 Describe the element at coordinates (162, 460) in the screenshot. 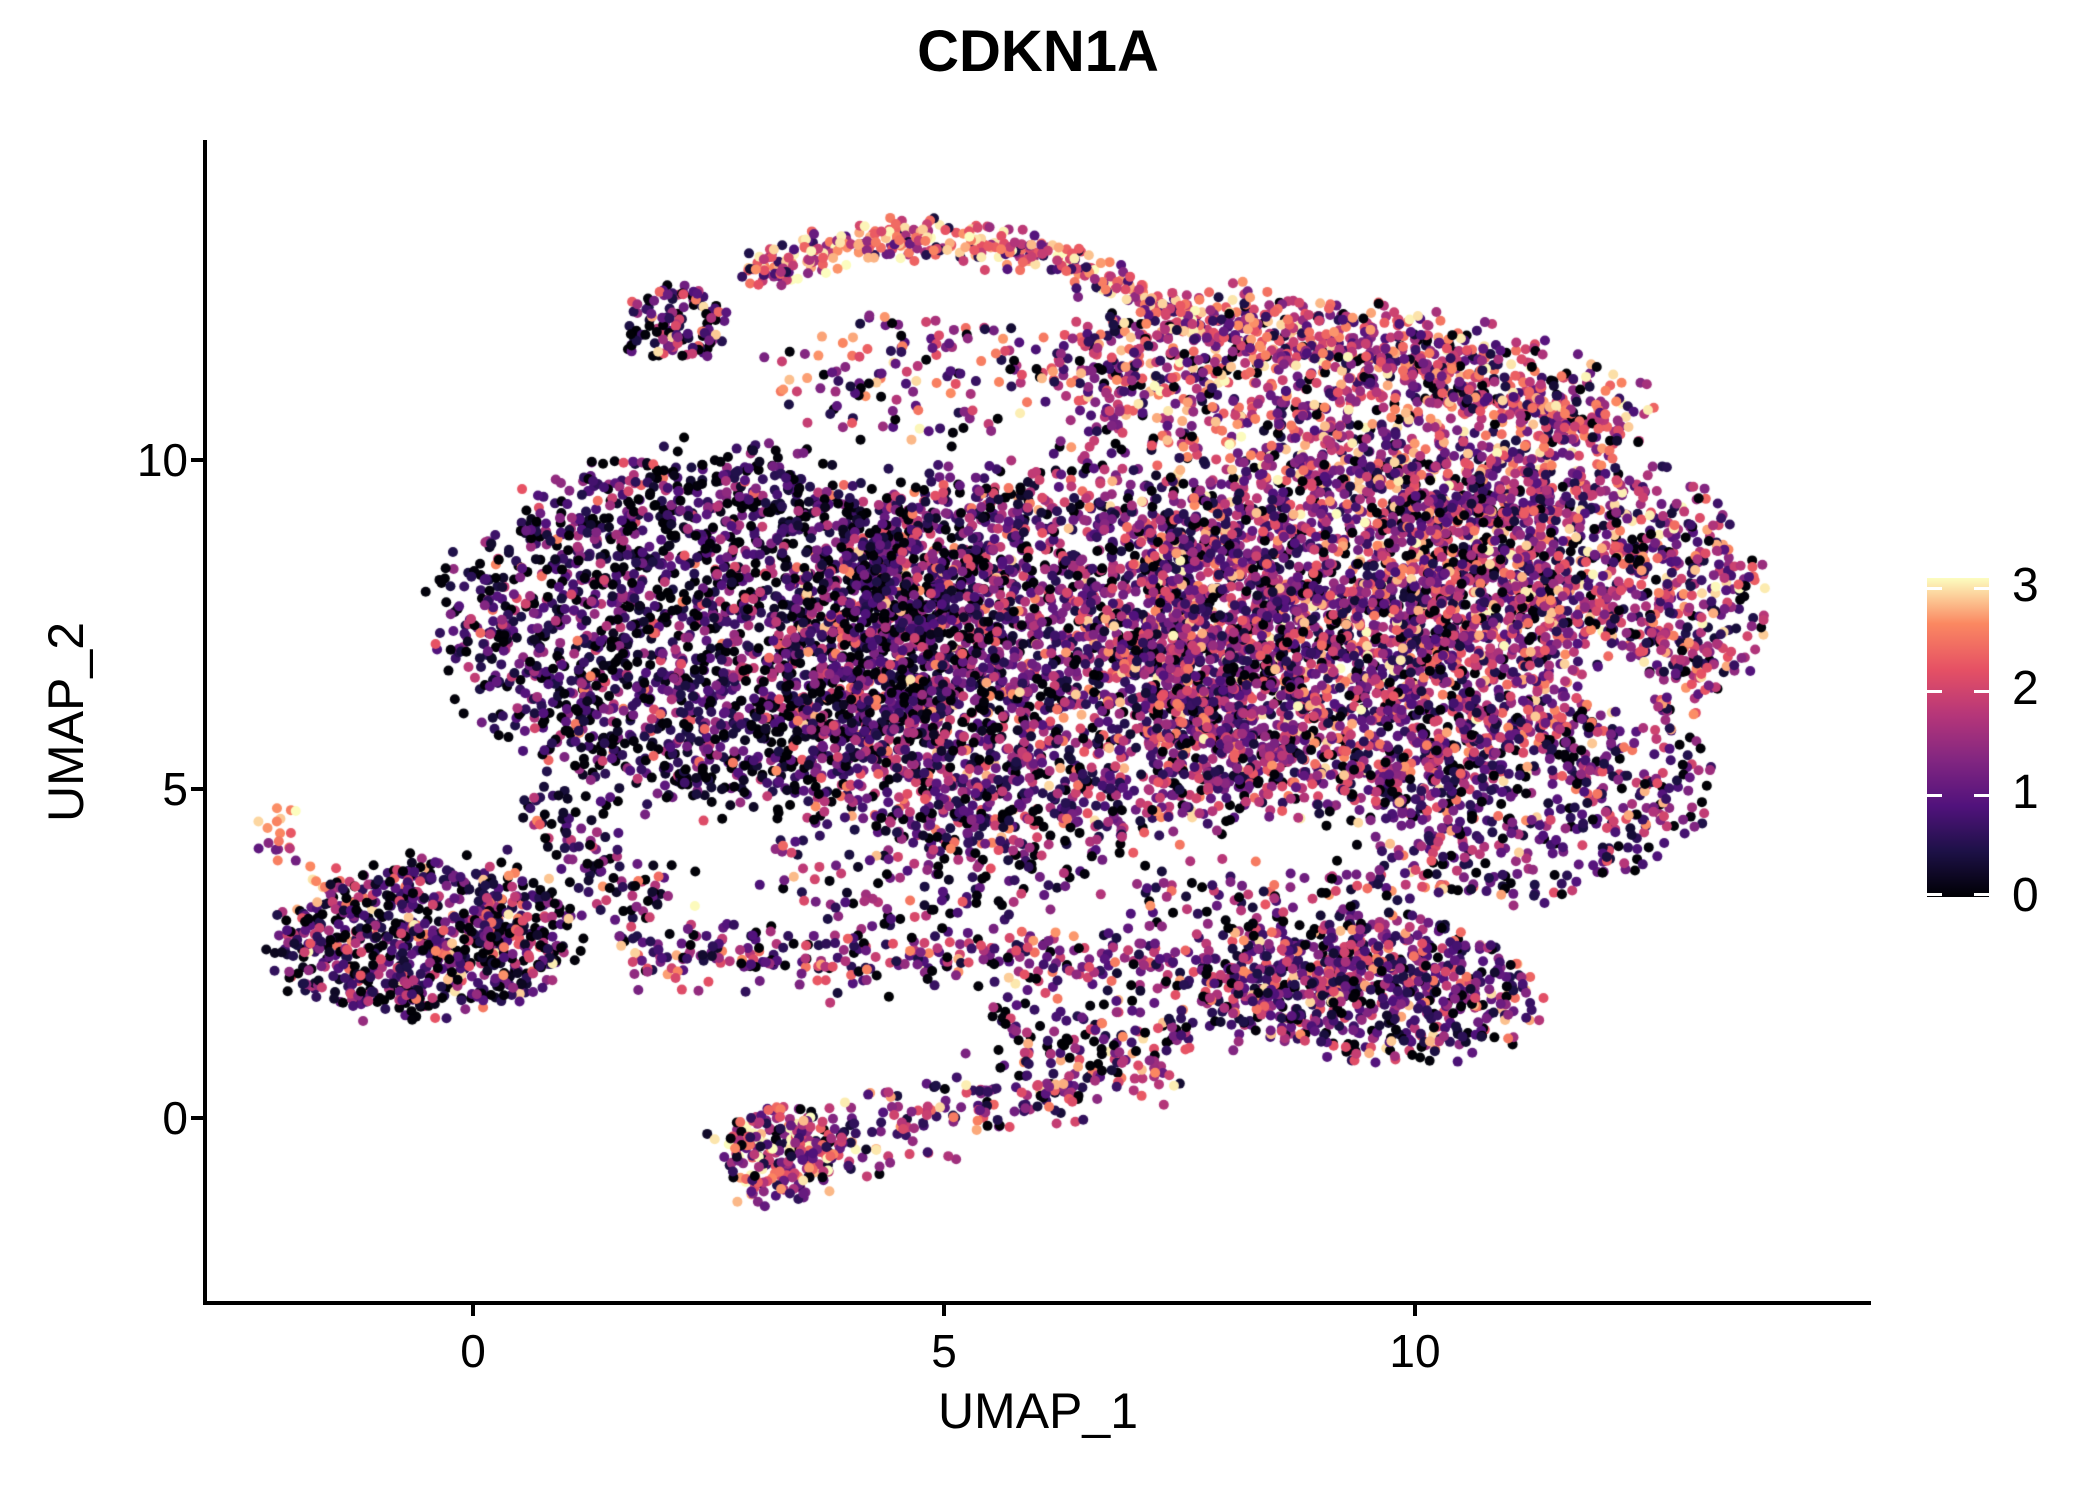

I see `y-tick-label: 10` at that location.